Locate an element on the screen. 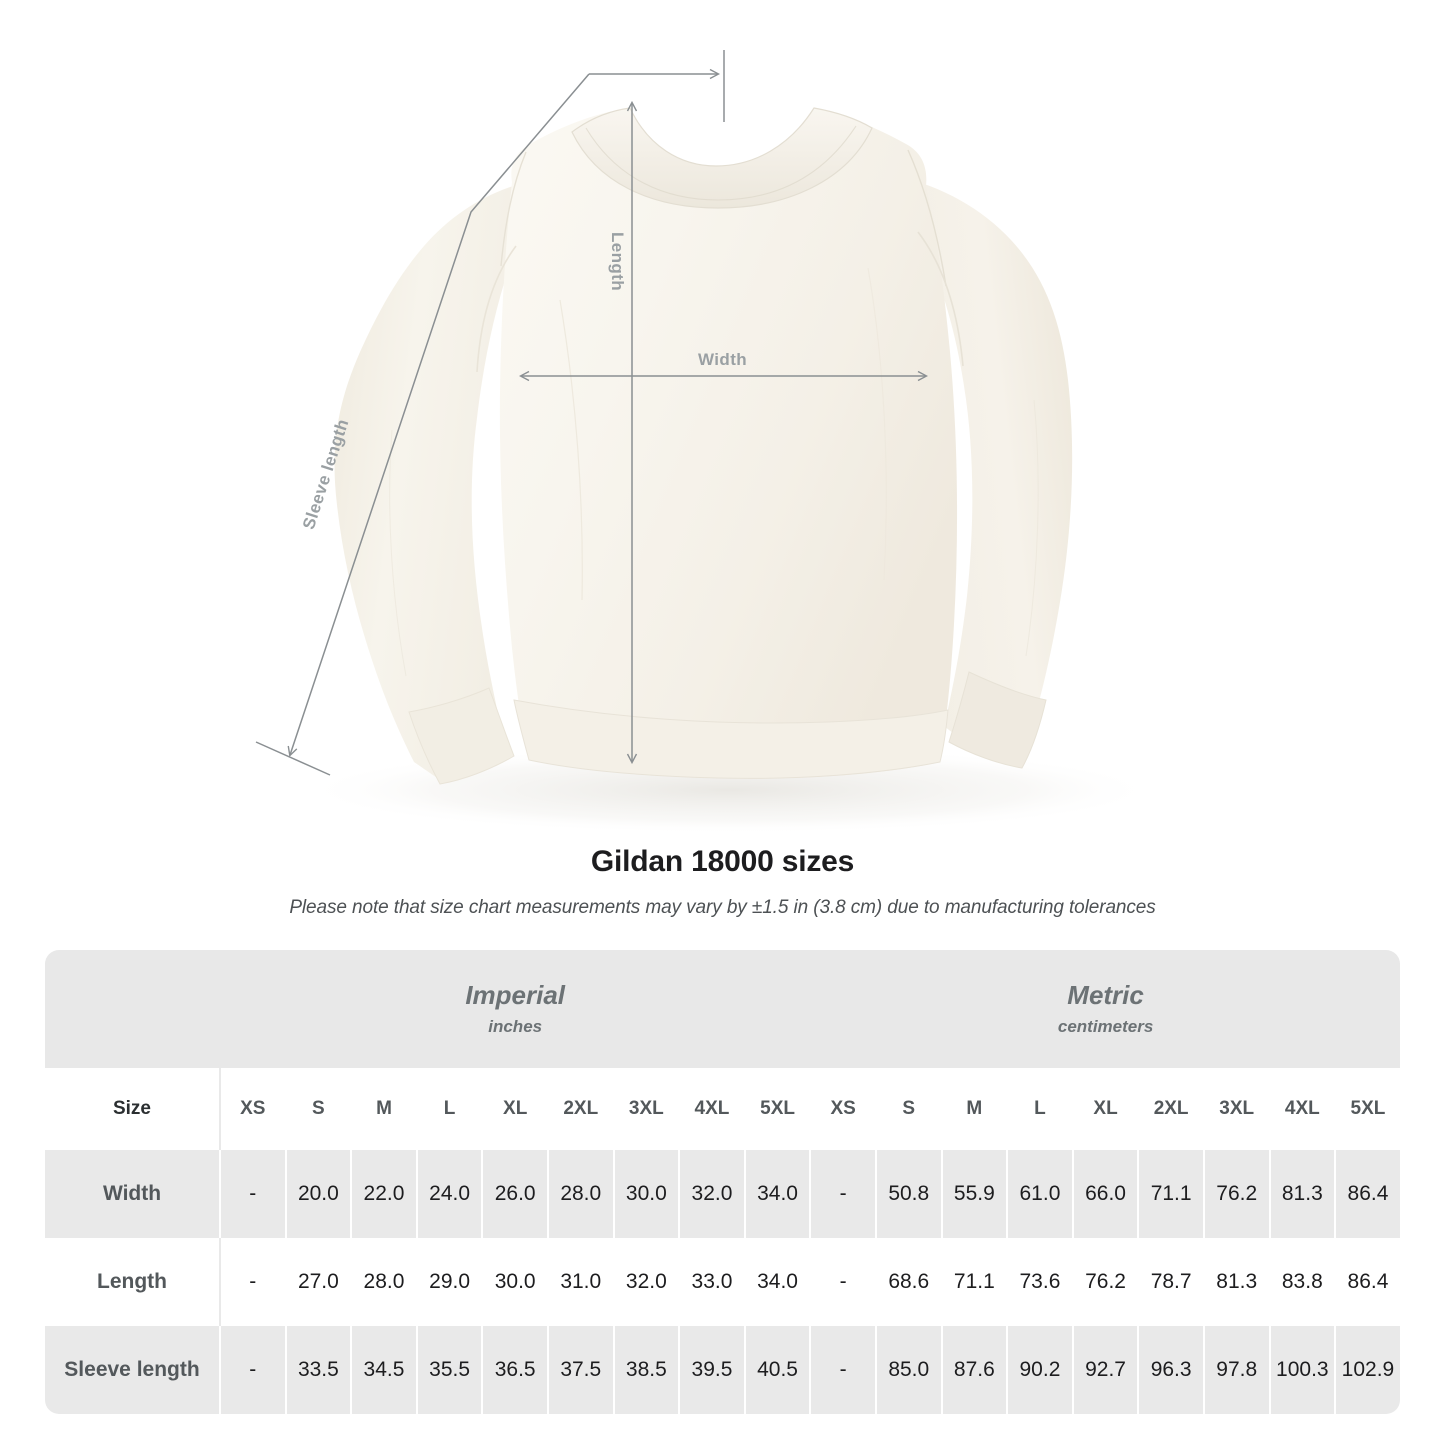  size-header-metric-2xl: 2XL is located at coordinates (1171, 1109).